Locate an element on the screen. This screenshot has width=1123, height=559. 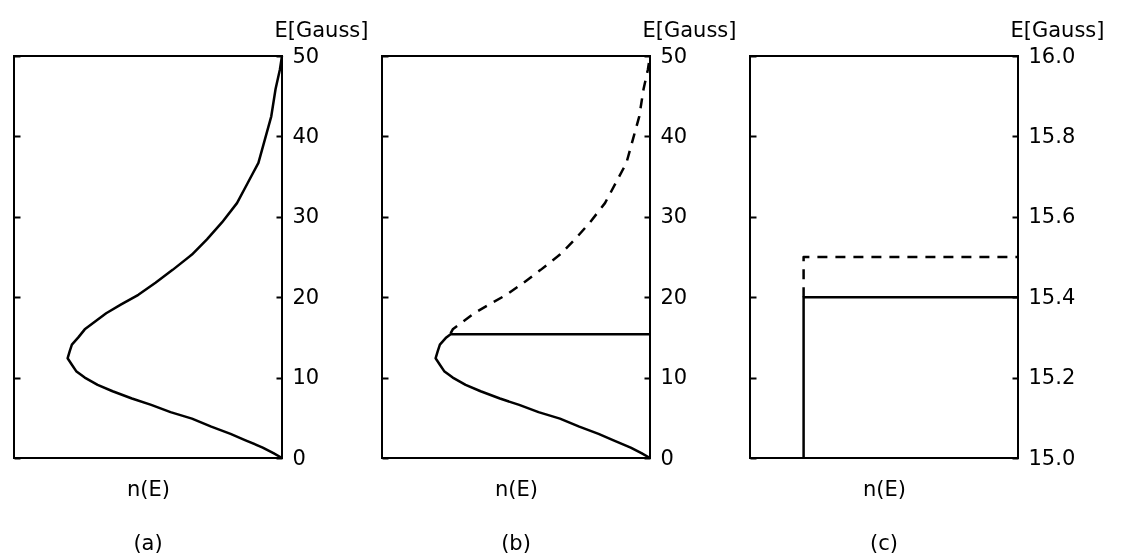
y-tick-label: 15.0 is located at coordinates (1052, 457).